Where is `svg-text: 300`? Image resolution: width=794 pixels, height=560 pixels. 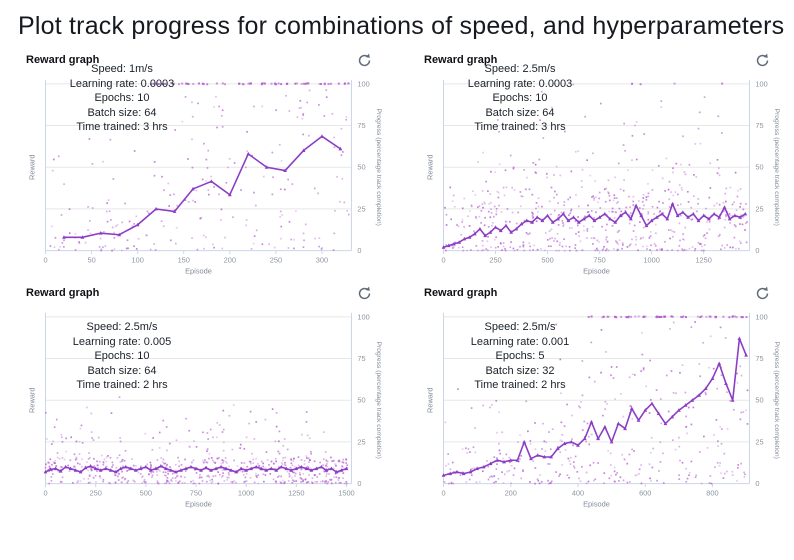 svg-text: 300 is located at coordinates (322, 259).